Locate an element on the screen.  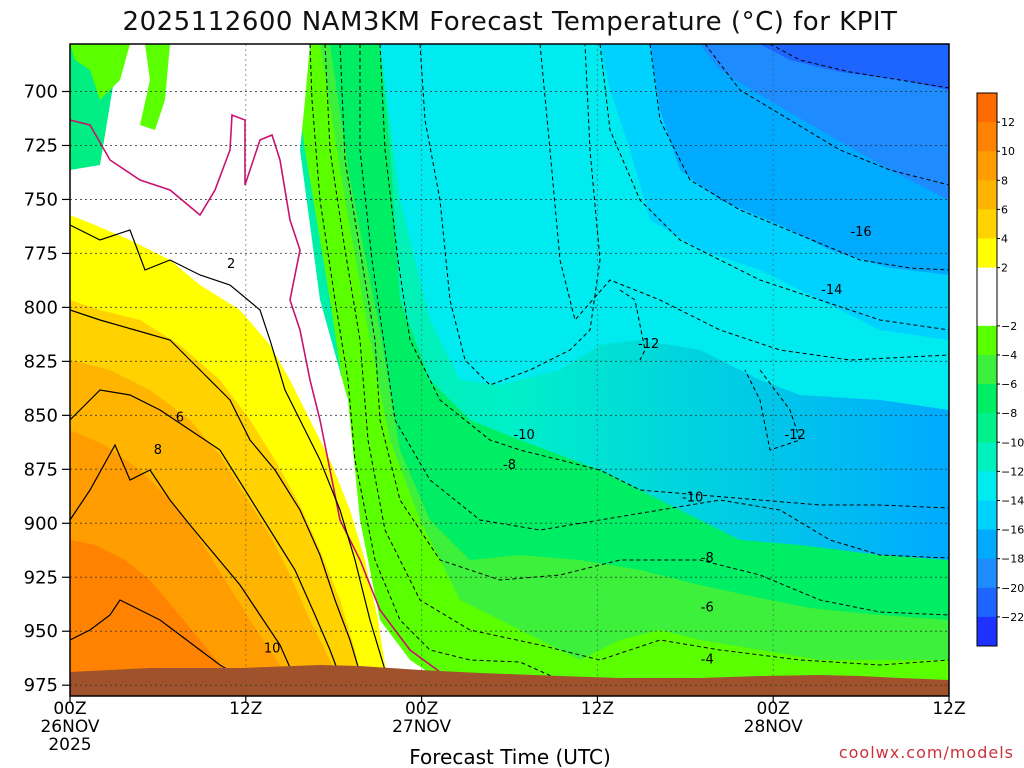
contour-label: -4 is located at coordinates (707, 659).